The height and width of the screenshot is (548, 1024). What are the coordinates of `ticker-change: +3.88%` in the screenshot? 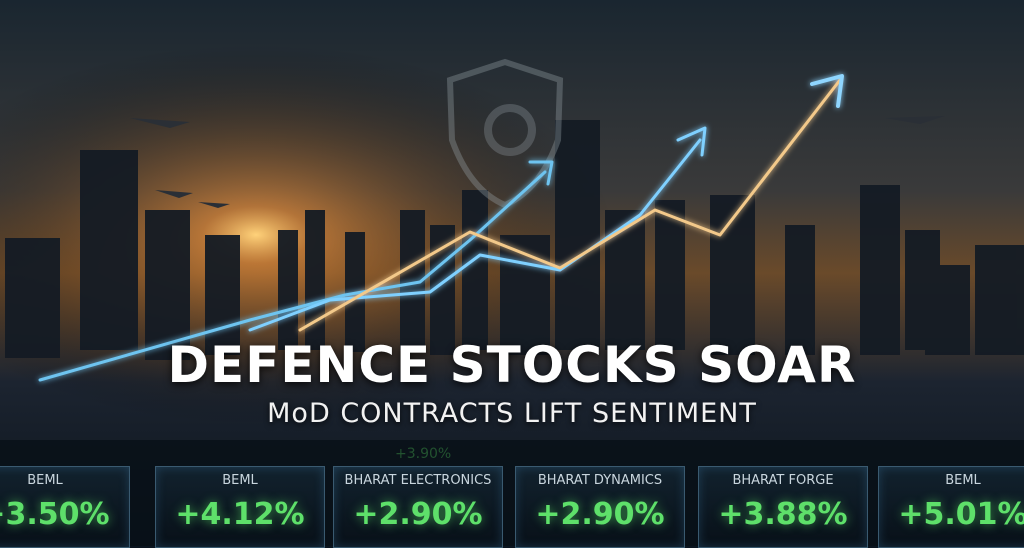 It's located at (783, 514).